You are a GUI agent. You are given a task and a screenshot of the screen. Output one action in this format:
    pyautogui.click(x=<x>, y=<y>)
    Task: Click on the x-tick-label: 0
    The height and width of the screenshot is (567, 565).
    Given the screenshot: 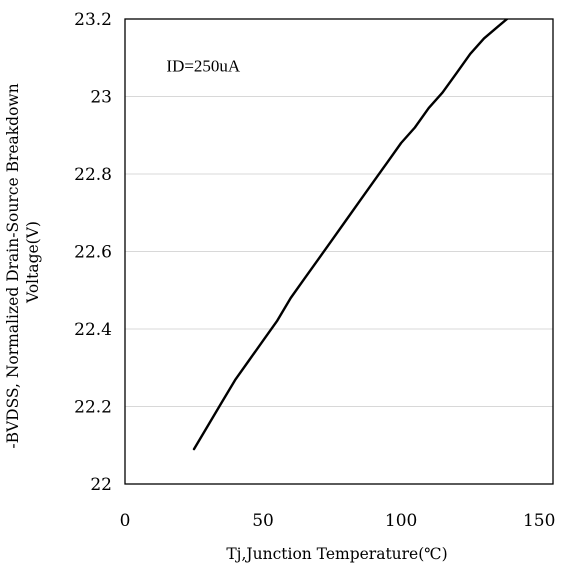 What is the action you would take?
    pyautogui.click(x=125, y=521)
    